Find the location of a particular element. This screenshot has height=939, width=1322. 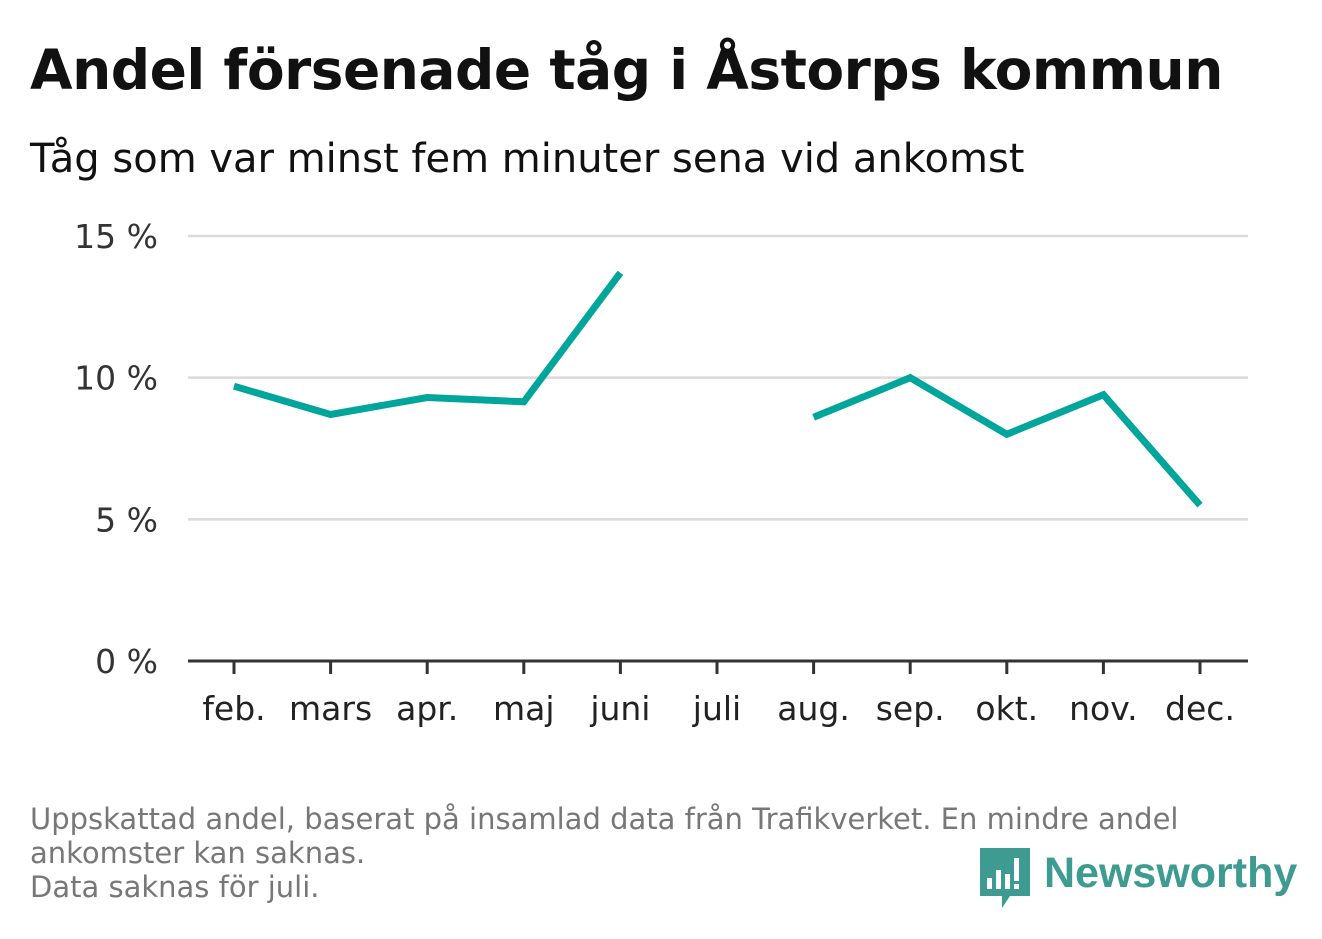

newsworthy-logo-icon is located at coordinates (1005, 878).